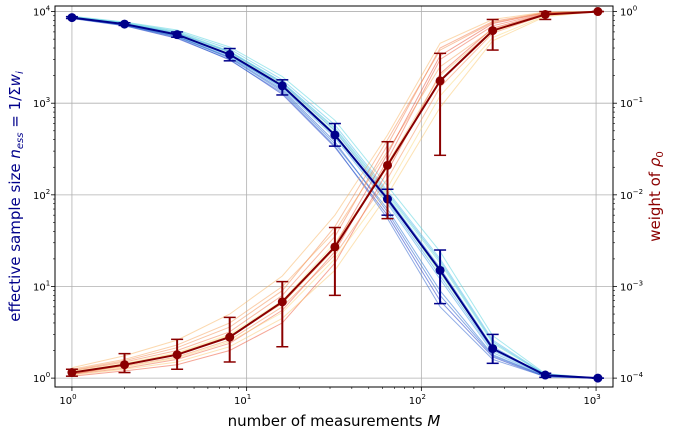 The width and height of the screenshot is (675, 435). Describe the element at coordinates (656, 196) in the screenshot. I see `y-axis-label-right: weight of ρ0` at that location.